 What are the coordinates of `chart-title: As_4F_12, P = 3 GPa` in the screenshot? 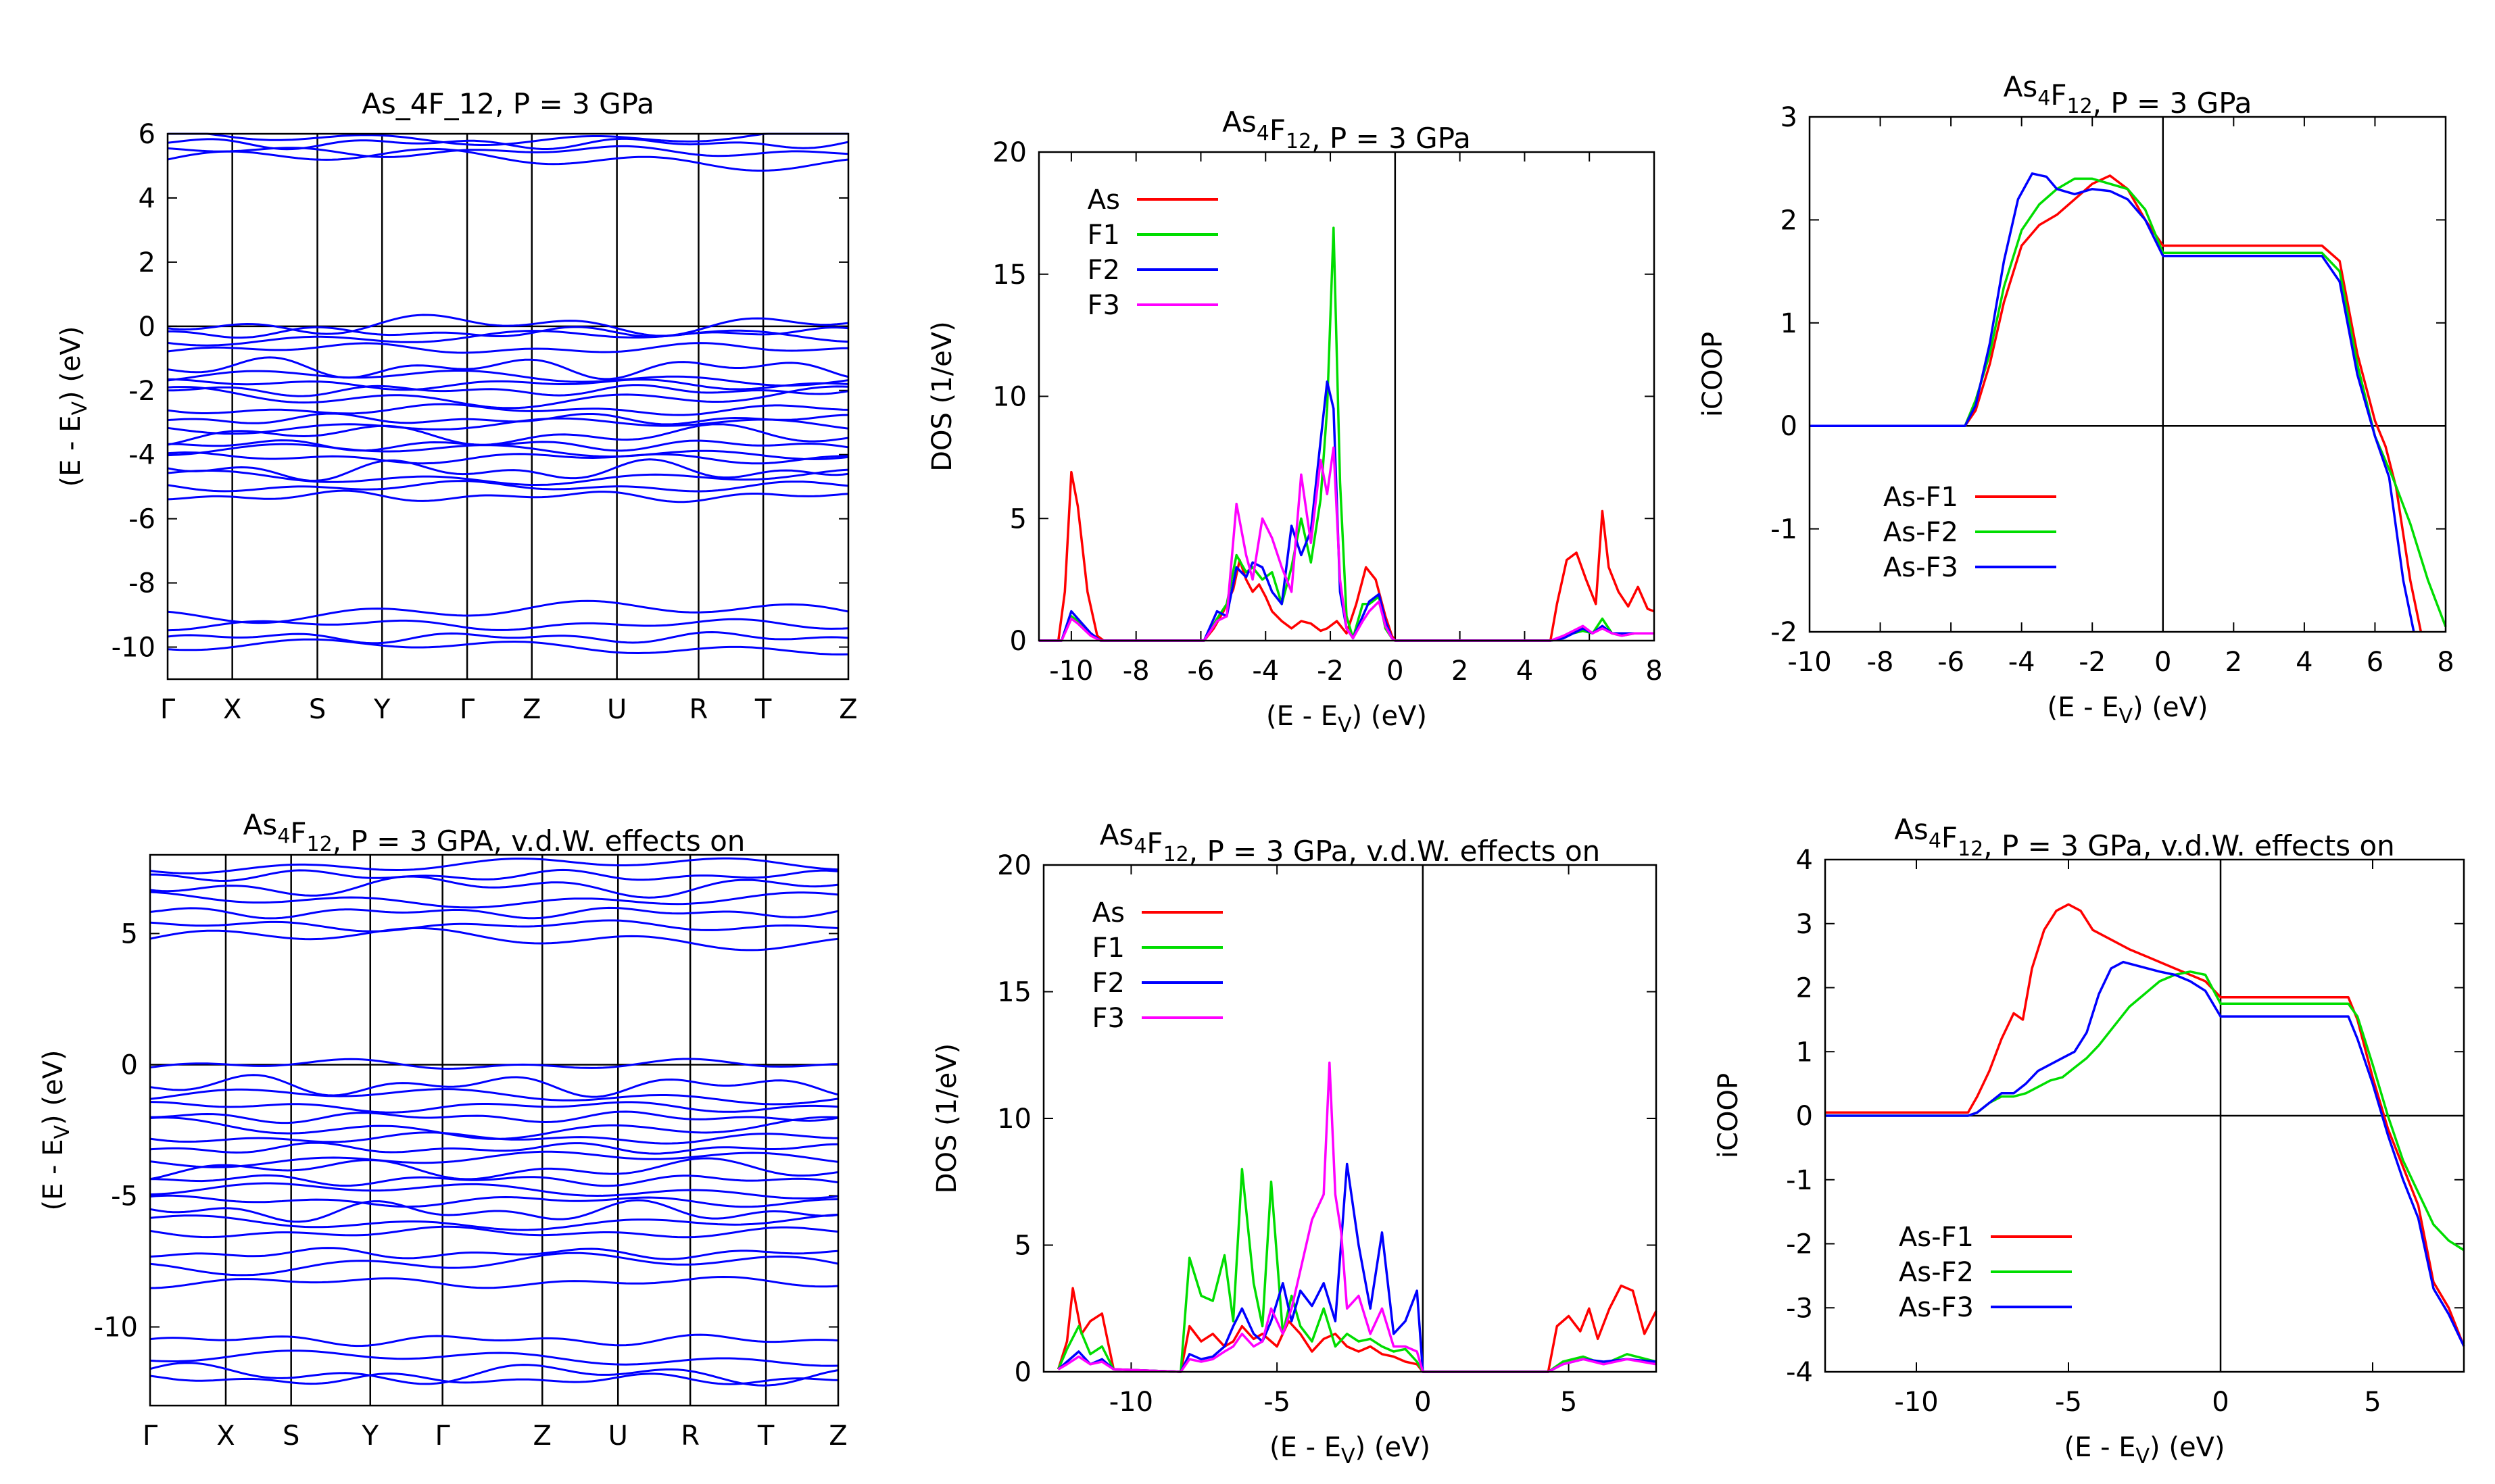 It's located at (508, 103).